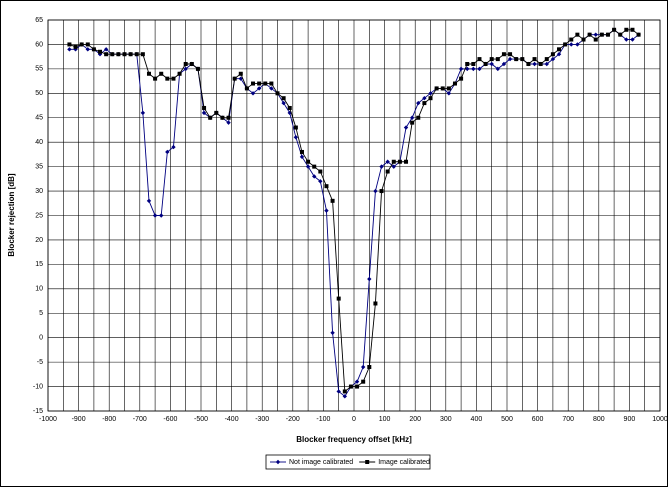  I want to click on y-tick-label: -5, so click(40, 362).